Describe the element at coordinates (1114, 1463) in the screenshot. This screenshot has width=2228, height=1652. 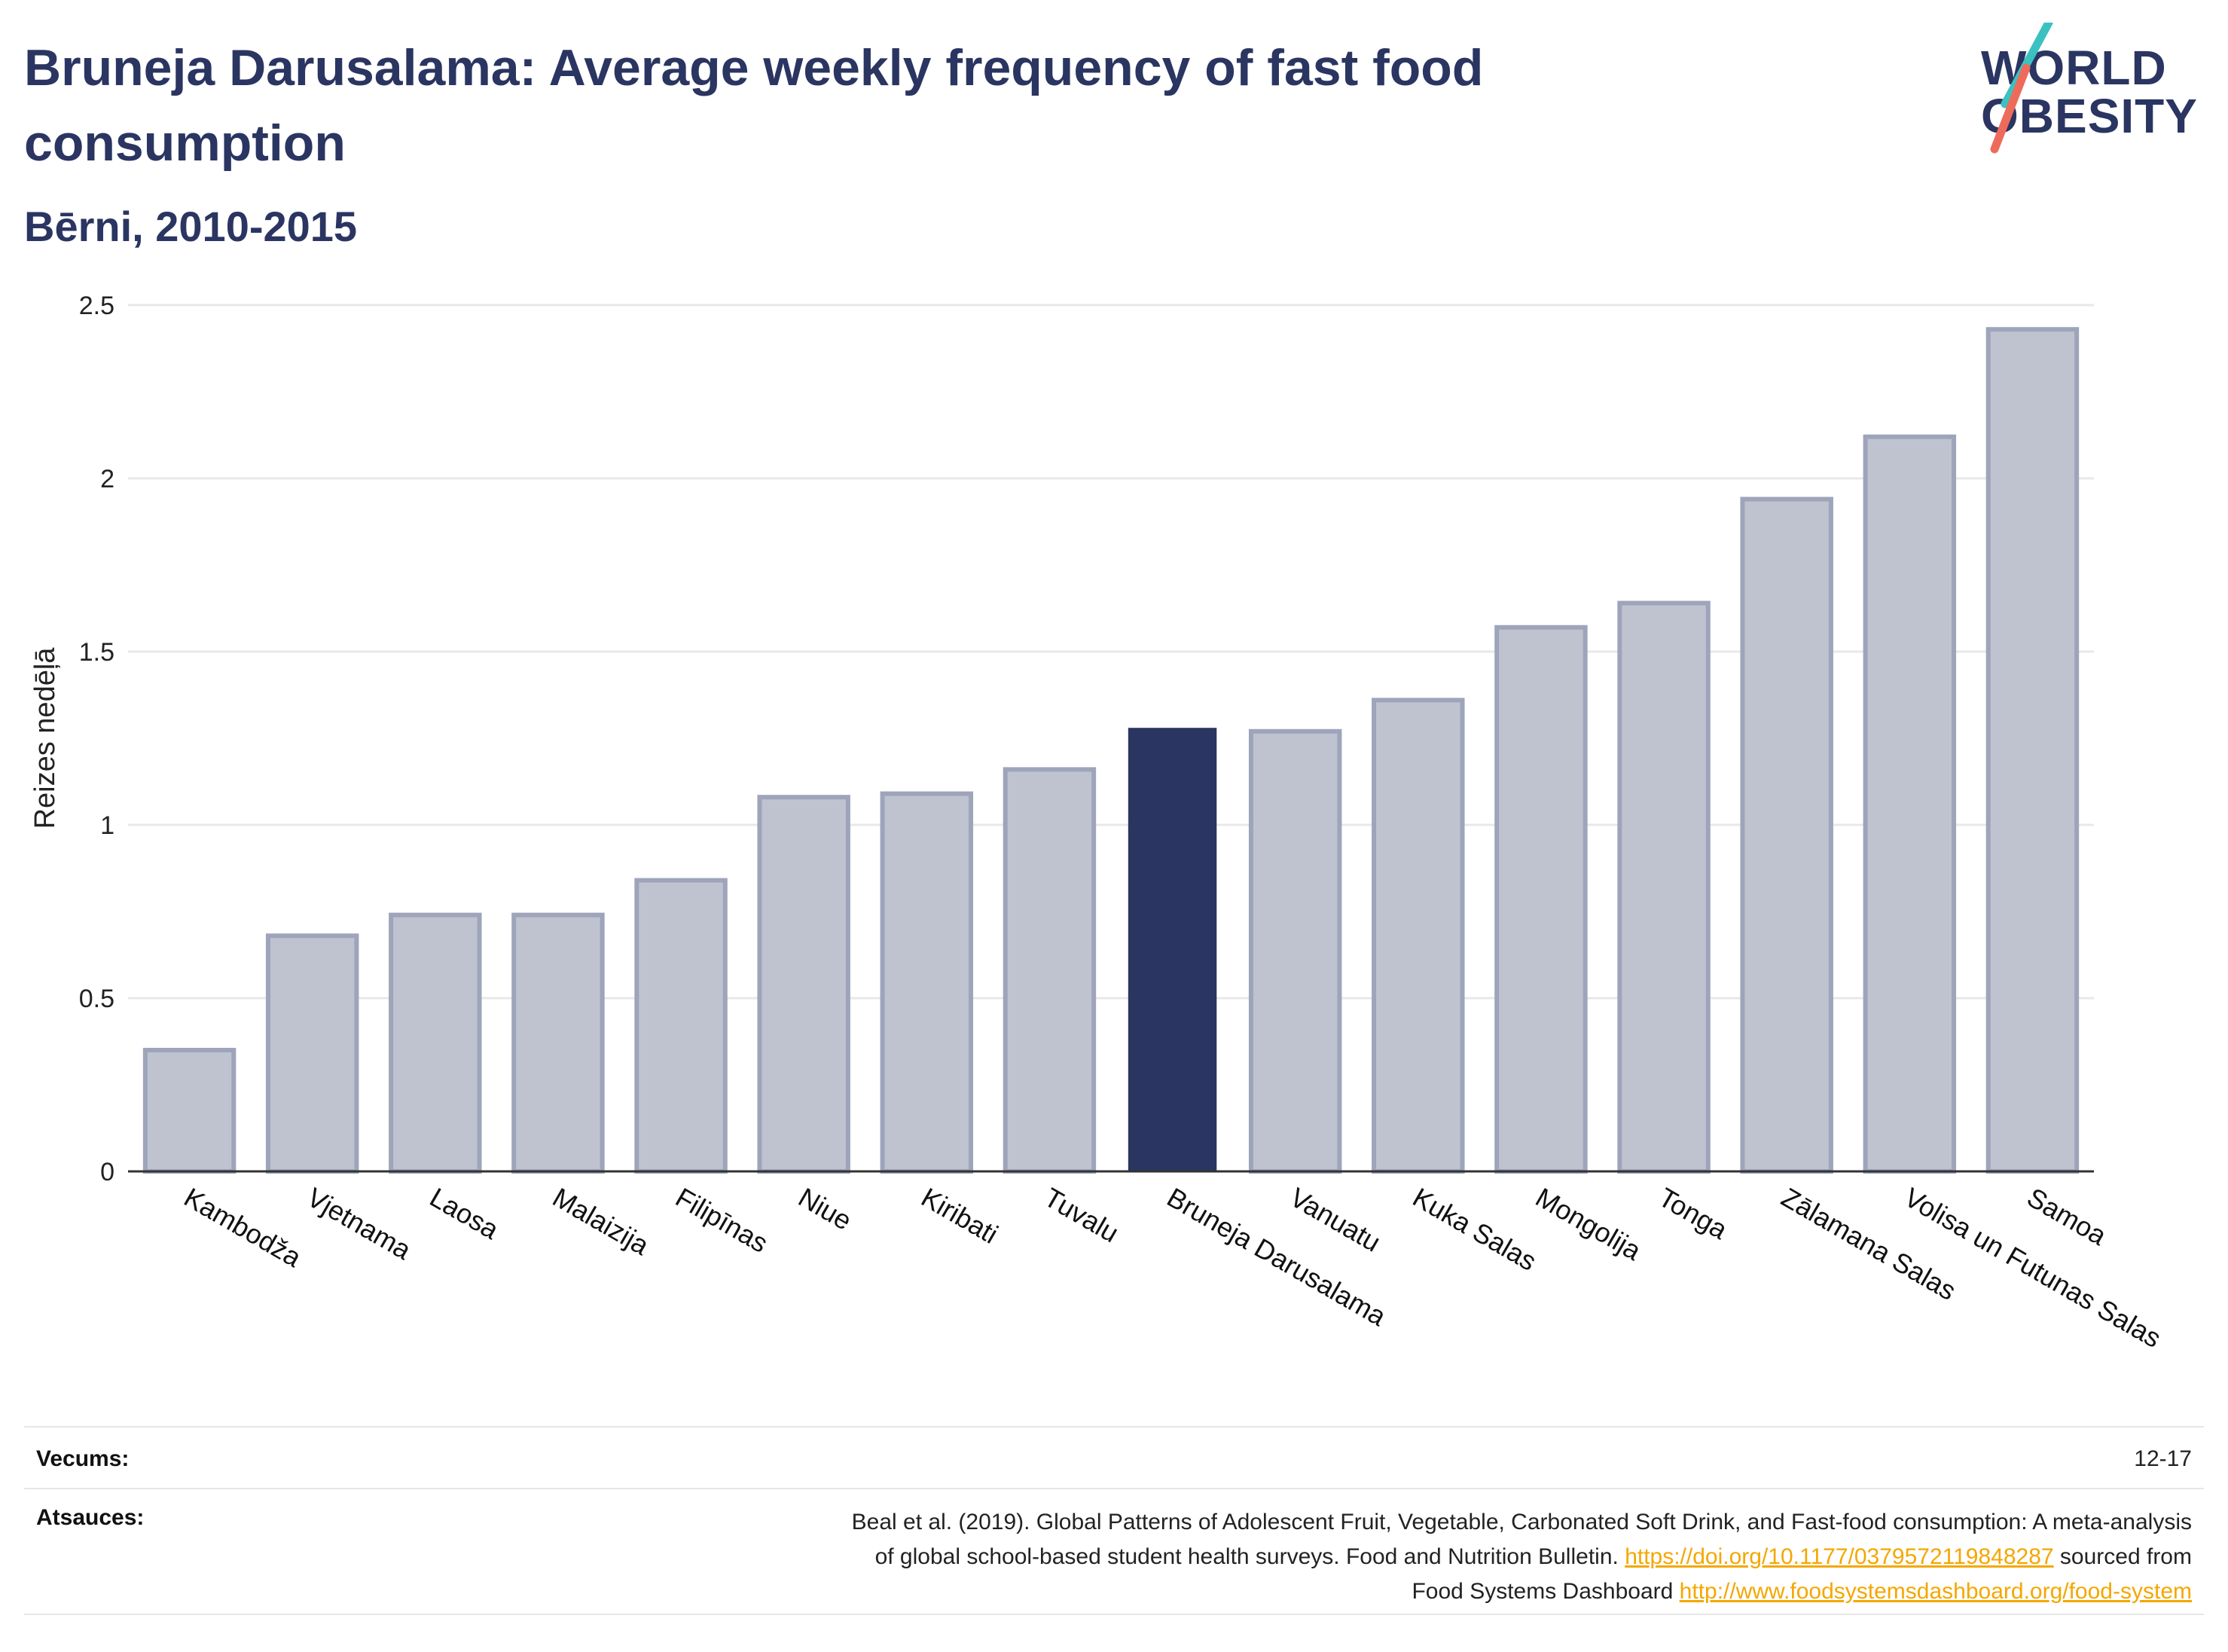
I see `footer-age-row: Vecums: 12-17` at that location.